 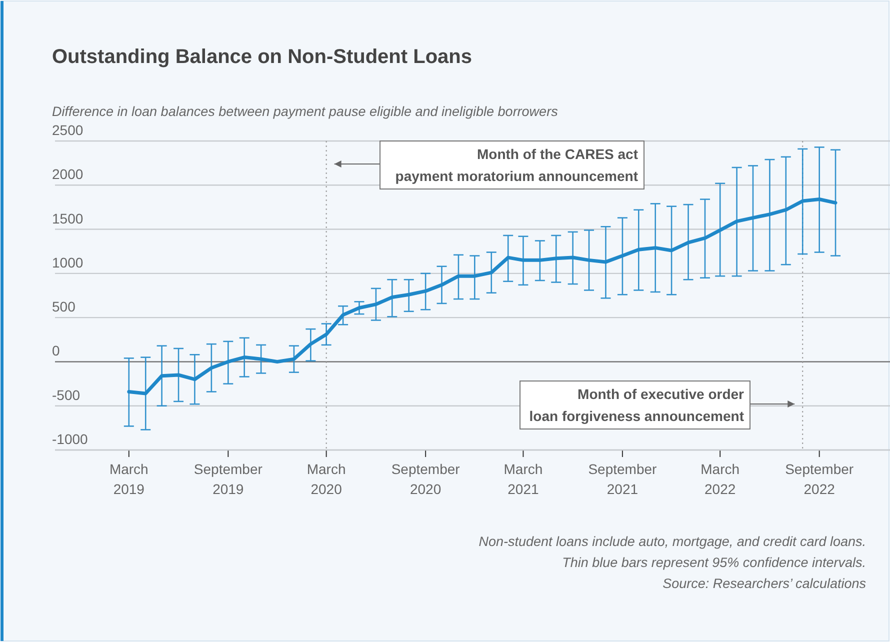 What do you see at coordinates (68, 218) in the screenshot?
I see `y-tick-label: 1500` at bounding box center [68, 218].